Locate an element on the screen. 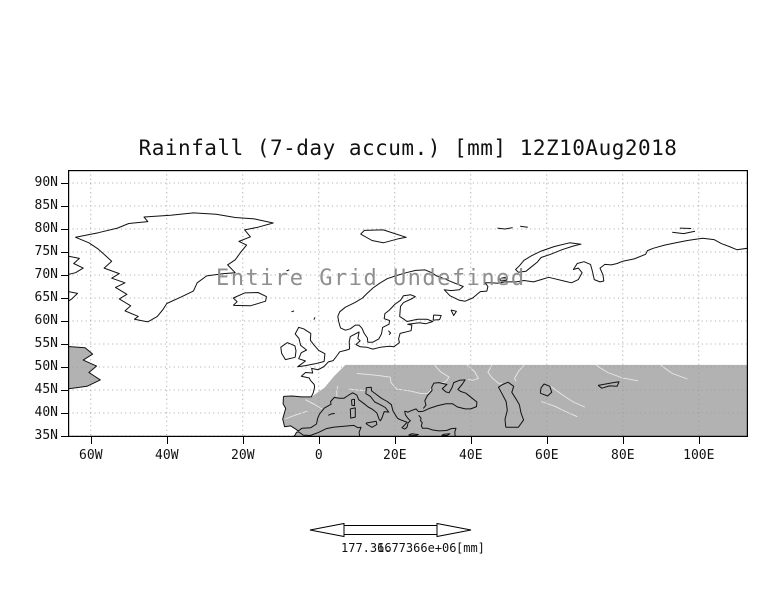 The width and height of the screenshot is (784, 612). colorbar is located at coordinates (390, 530).